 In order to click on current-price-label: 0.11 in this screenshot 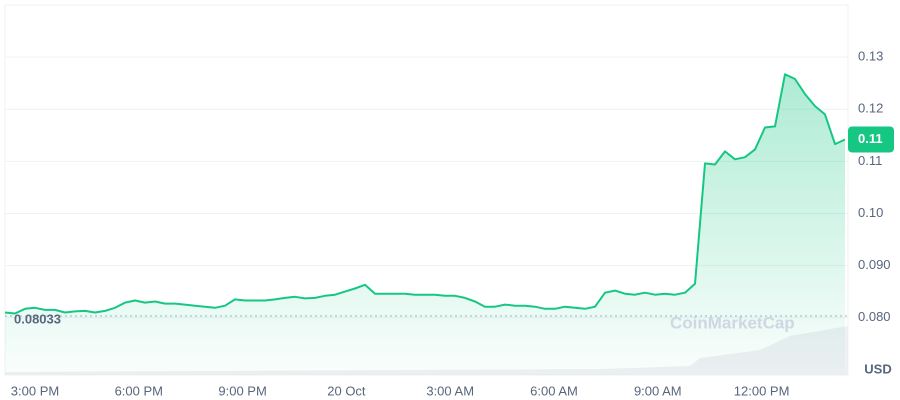, I will do `click(870, 138)`.